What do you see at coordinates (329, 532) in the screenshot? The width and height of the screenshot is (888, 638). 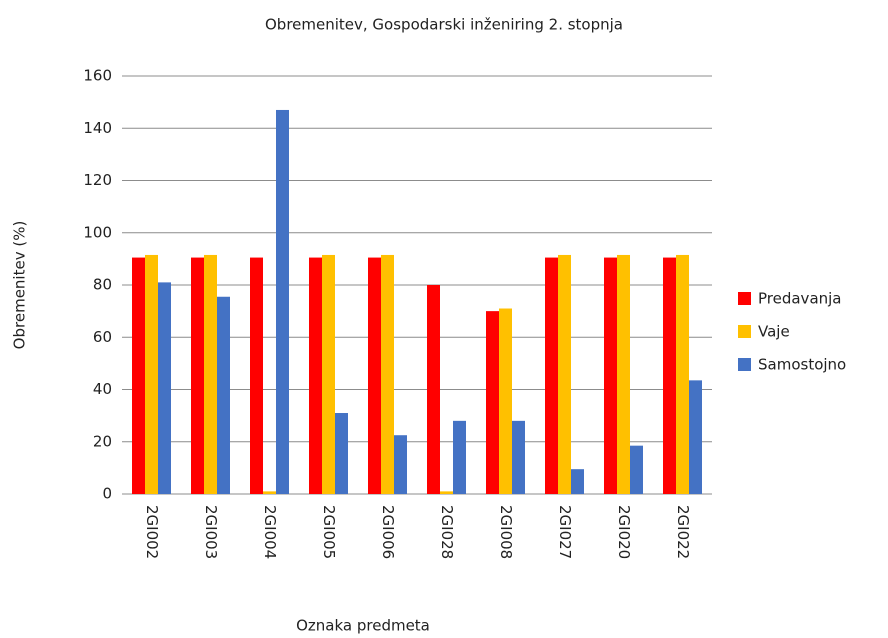 I see `x-tick-label: 2GI005` at bounding box center [329, 532].